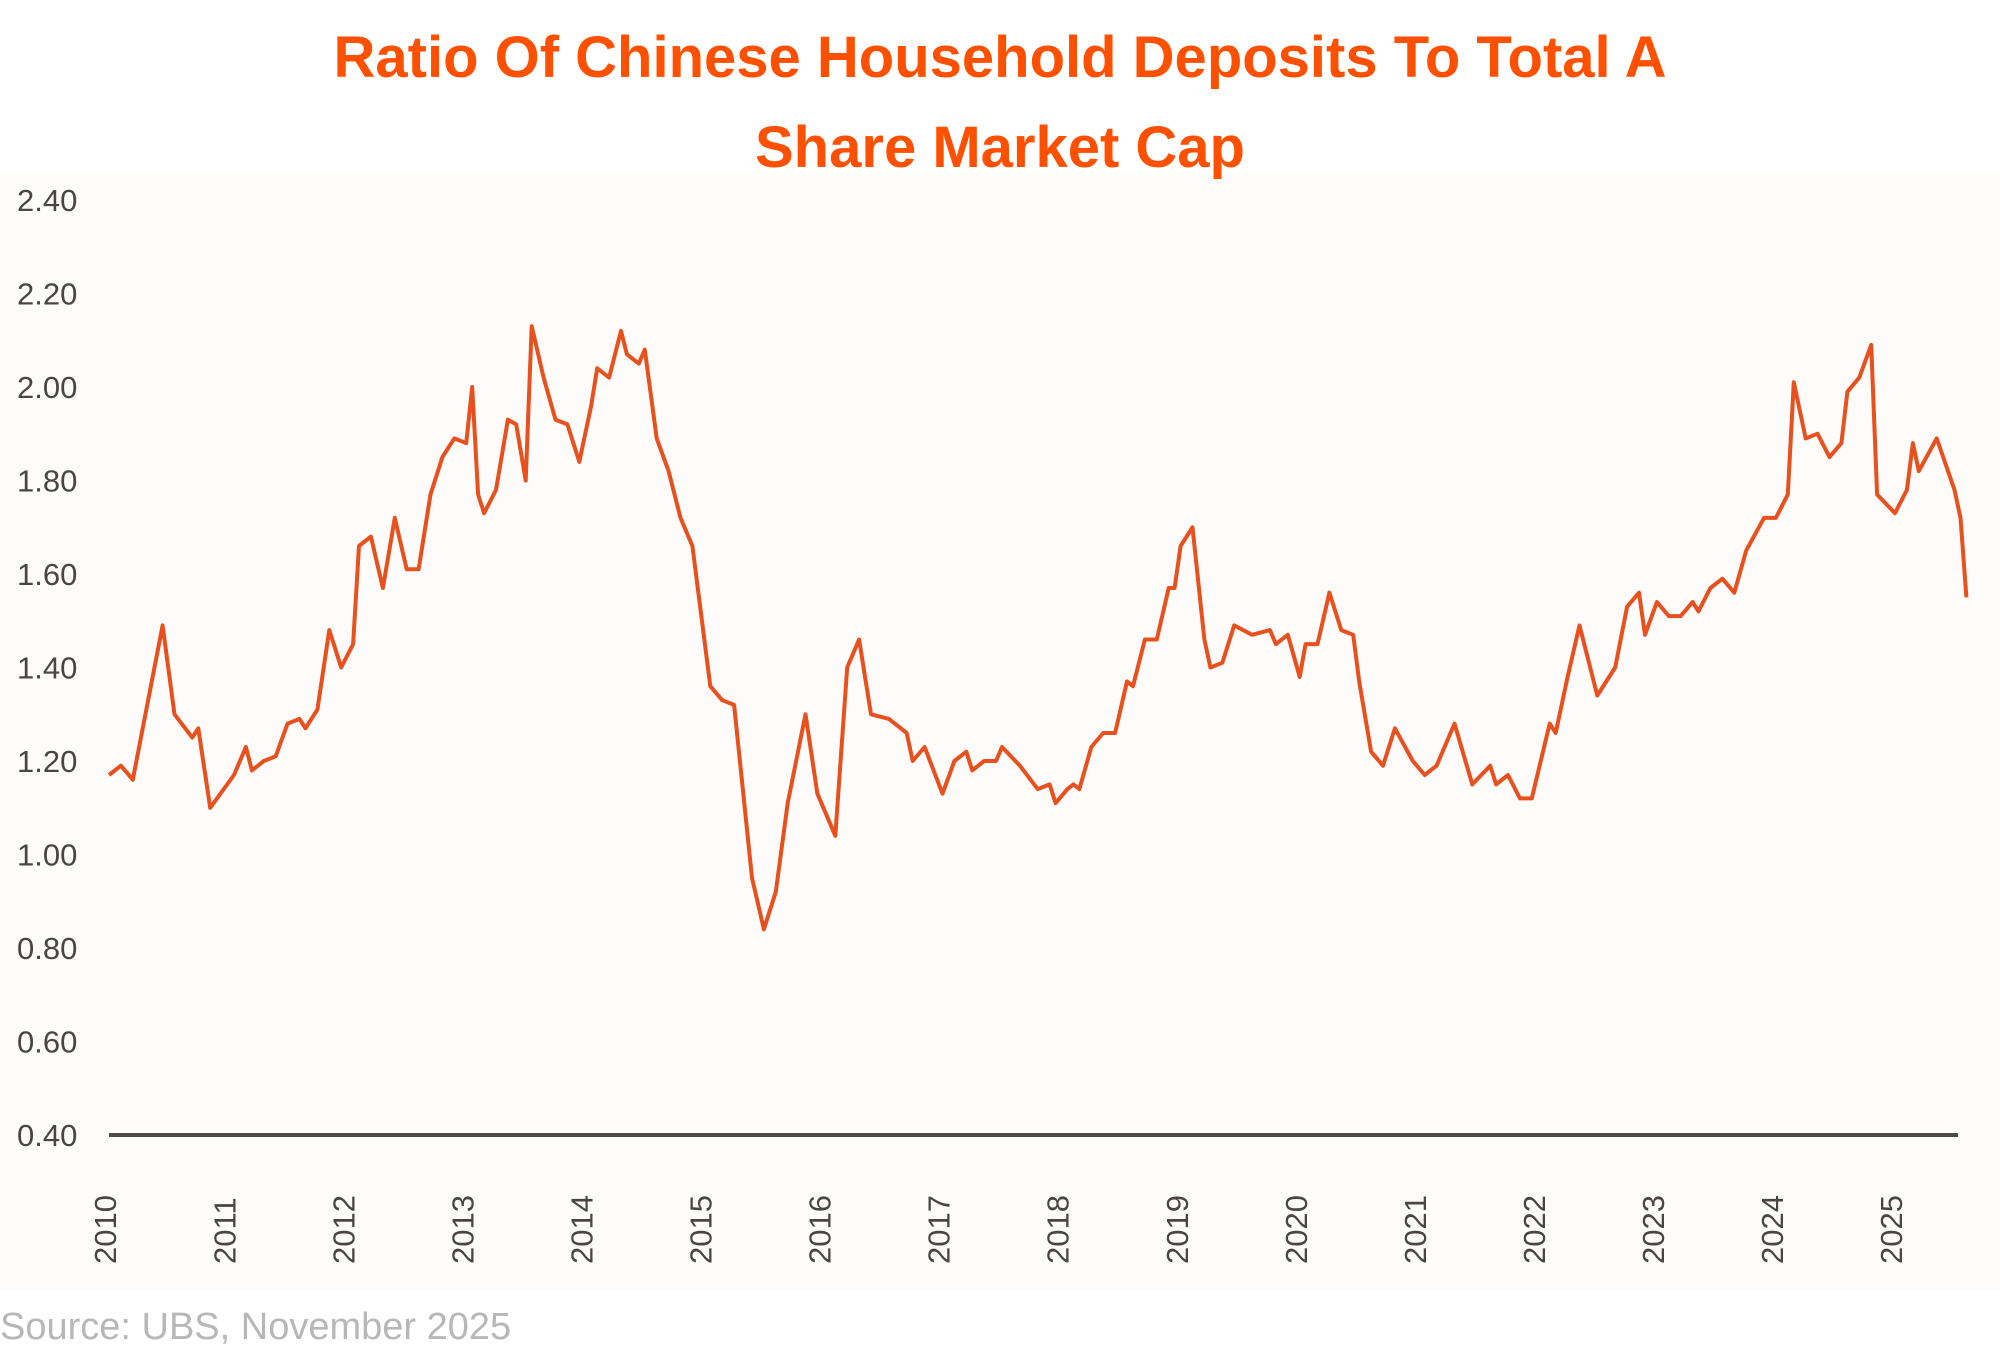  What do you see at coordinates (105, 1229) in the screenshot?
I see `x-tick-label: 2010` at bounding box center [105, 1229].